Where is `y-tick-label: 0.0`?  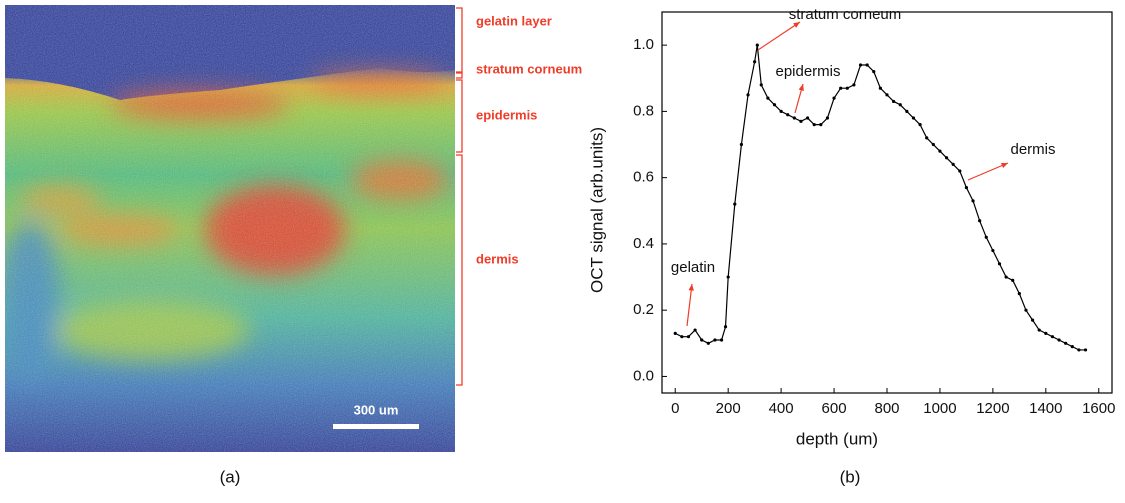
y-tick-label: 0.0 is located at coordinates (643, 375).